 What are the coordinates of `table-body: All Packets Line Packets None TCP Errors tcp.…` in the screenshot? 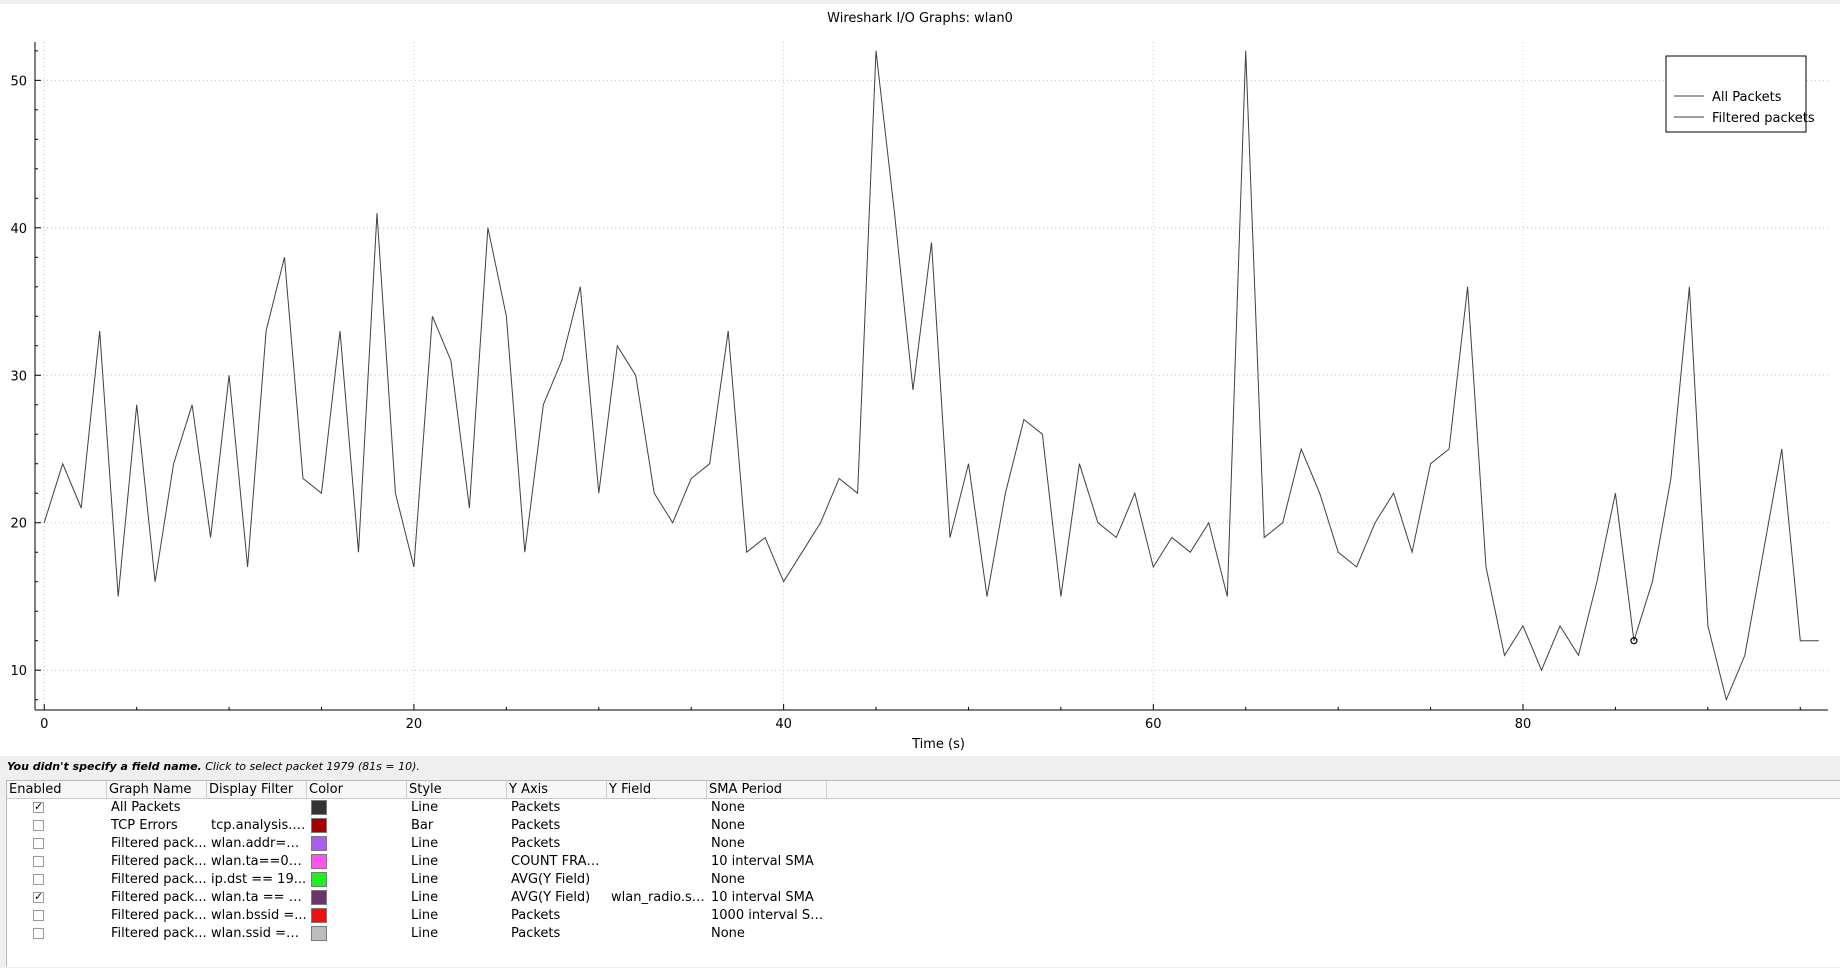 It's located at (923, 871).